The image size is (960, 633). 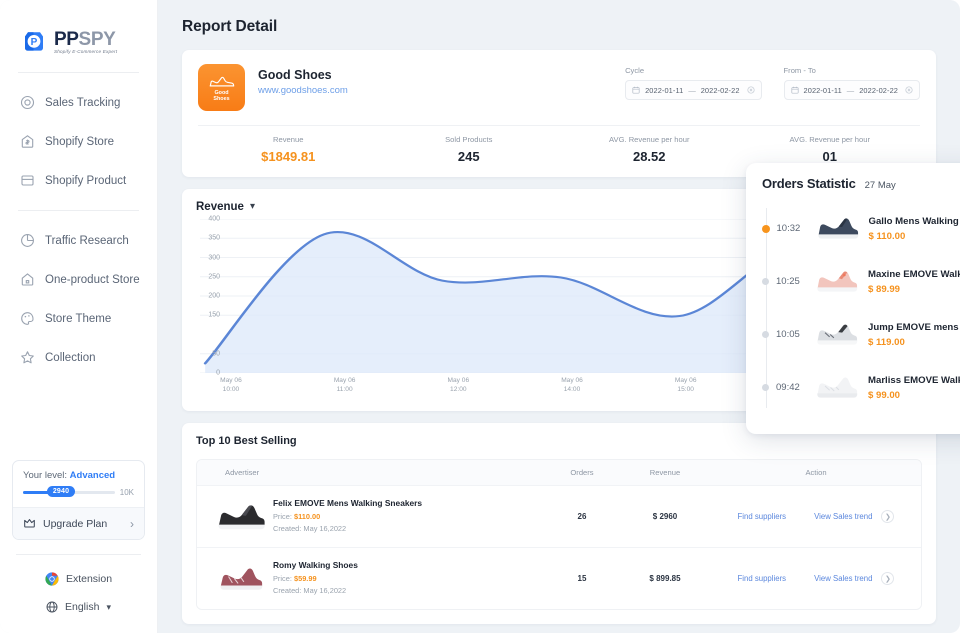 I want to click on top-10-title: Top 10 Best Selling, so click(x=246, y=441).